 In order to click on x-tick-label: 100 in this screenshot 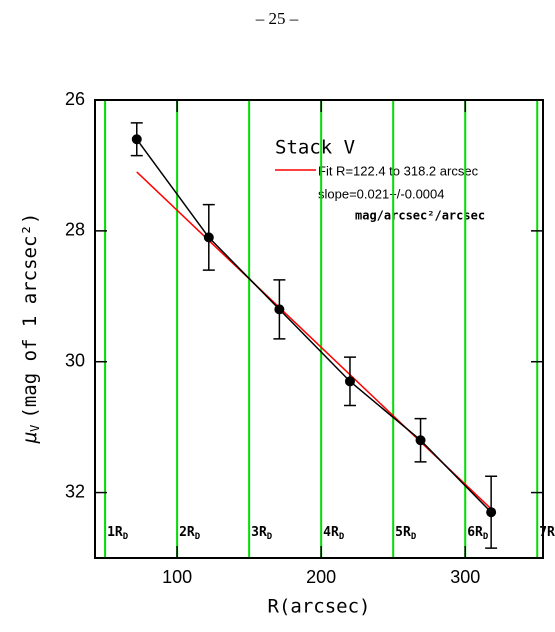, I will do `click(177, 577)`.